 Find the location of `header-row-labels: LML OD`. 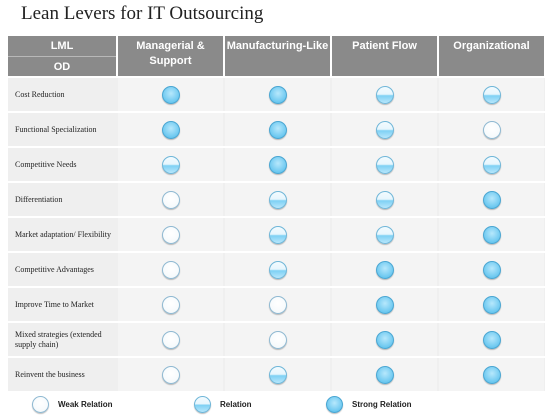

header-row-labels: LML OD is located at coordinates (62, 56).